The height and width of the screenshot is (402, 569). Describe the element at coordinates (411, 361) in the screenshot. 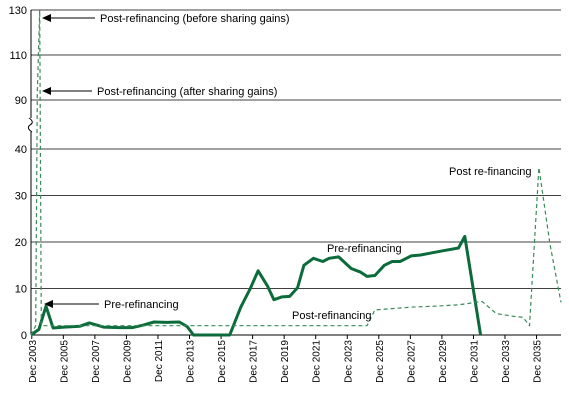

I see `x-tick-label: Dec 2027` at that location.